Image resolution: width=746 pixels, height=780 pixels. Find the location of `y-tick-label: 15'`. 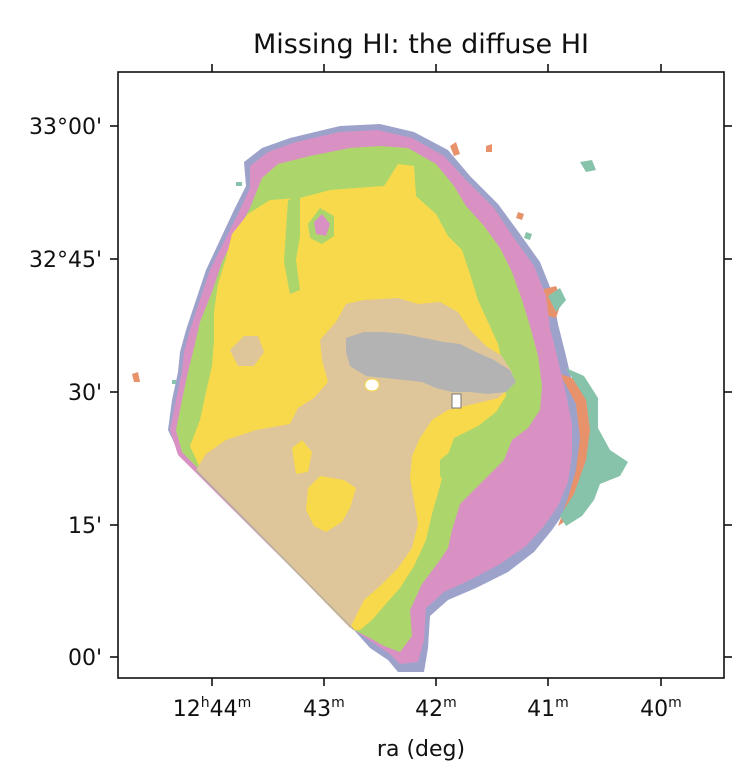

y-tick-label: 15' is located at coordinates (85, 526).